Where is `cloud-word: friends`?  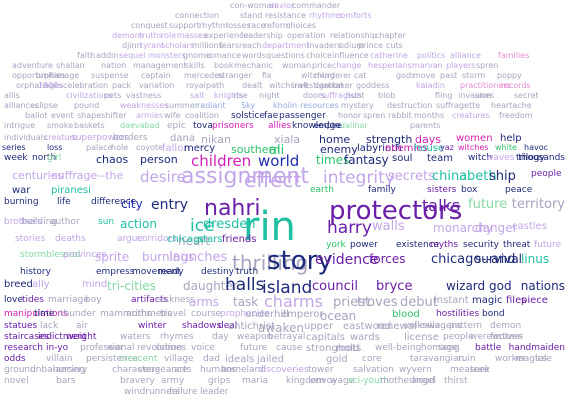 cloud-word: friends is located at coordinates (239, 239).